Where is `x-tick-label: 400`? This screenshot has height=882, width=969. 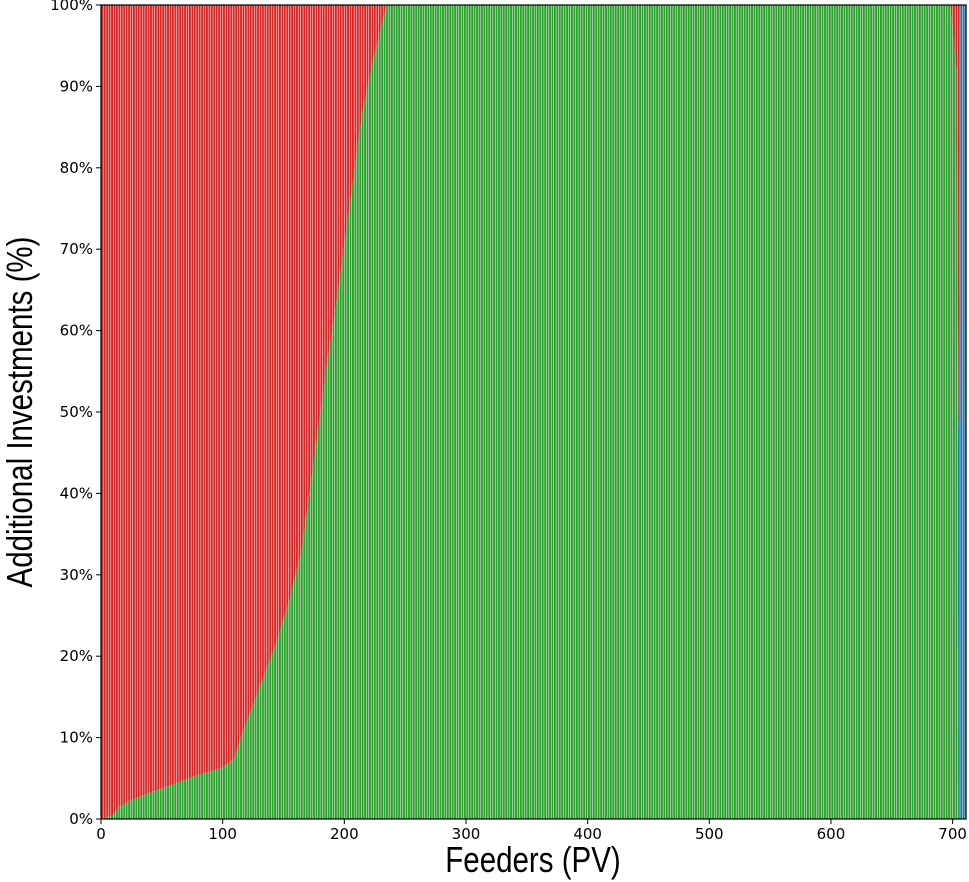
x-tick-label: 400 is located at coordinates (587, 834).